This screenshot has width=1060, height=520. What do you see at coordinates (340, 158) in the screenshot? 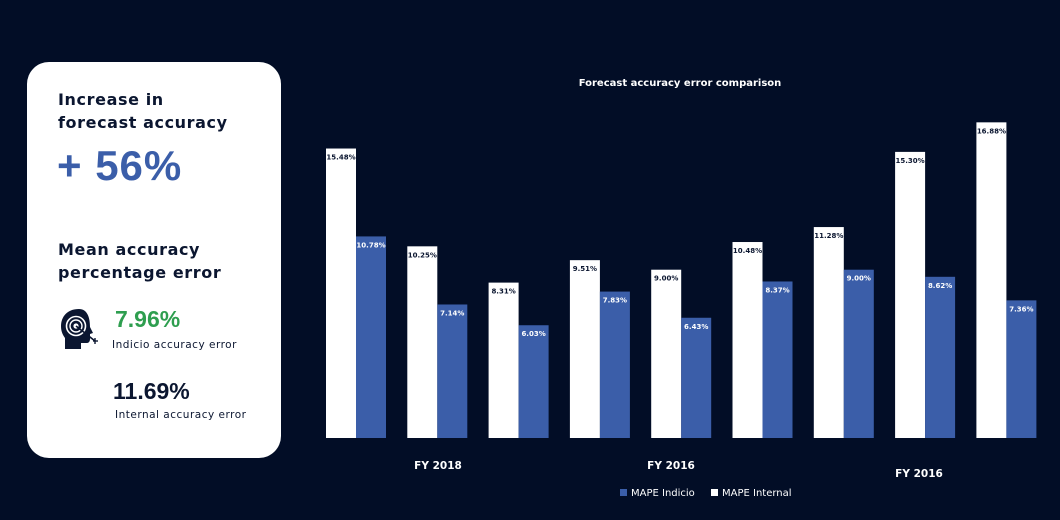
I see `data-label-internal: 15.48%` at bounding box center [340, 158].